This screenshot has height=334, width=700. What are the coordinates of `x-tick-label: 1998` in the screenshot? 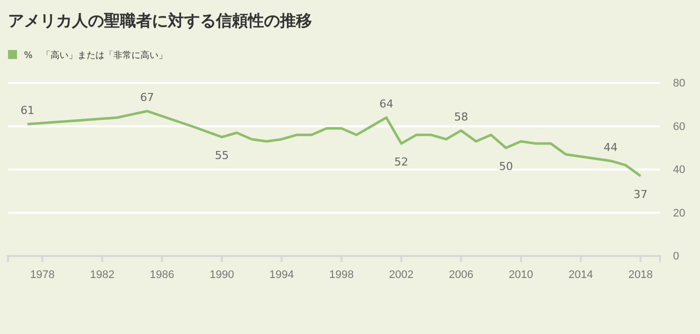 It's located at (341, 274).